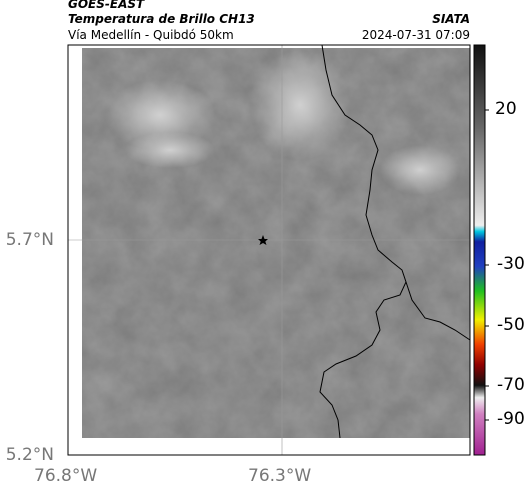 This screenshot has width=526, height=491. What do you see at coordinates (151, 35) in the screenshot?
I see `region: Vía Medellín - Quibdó 50km` at bounding box center [151, 35].